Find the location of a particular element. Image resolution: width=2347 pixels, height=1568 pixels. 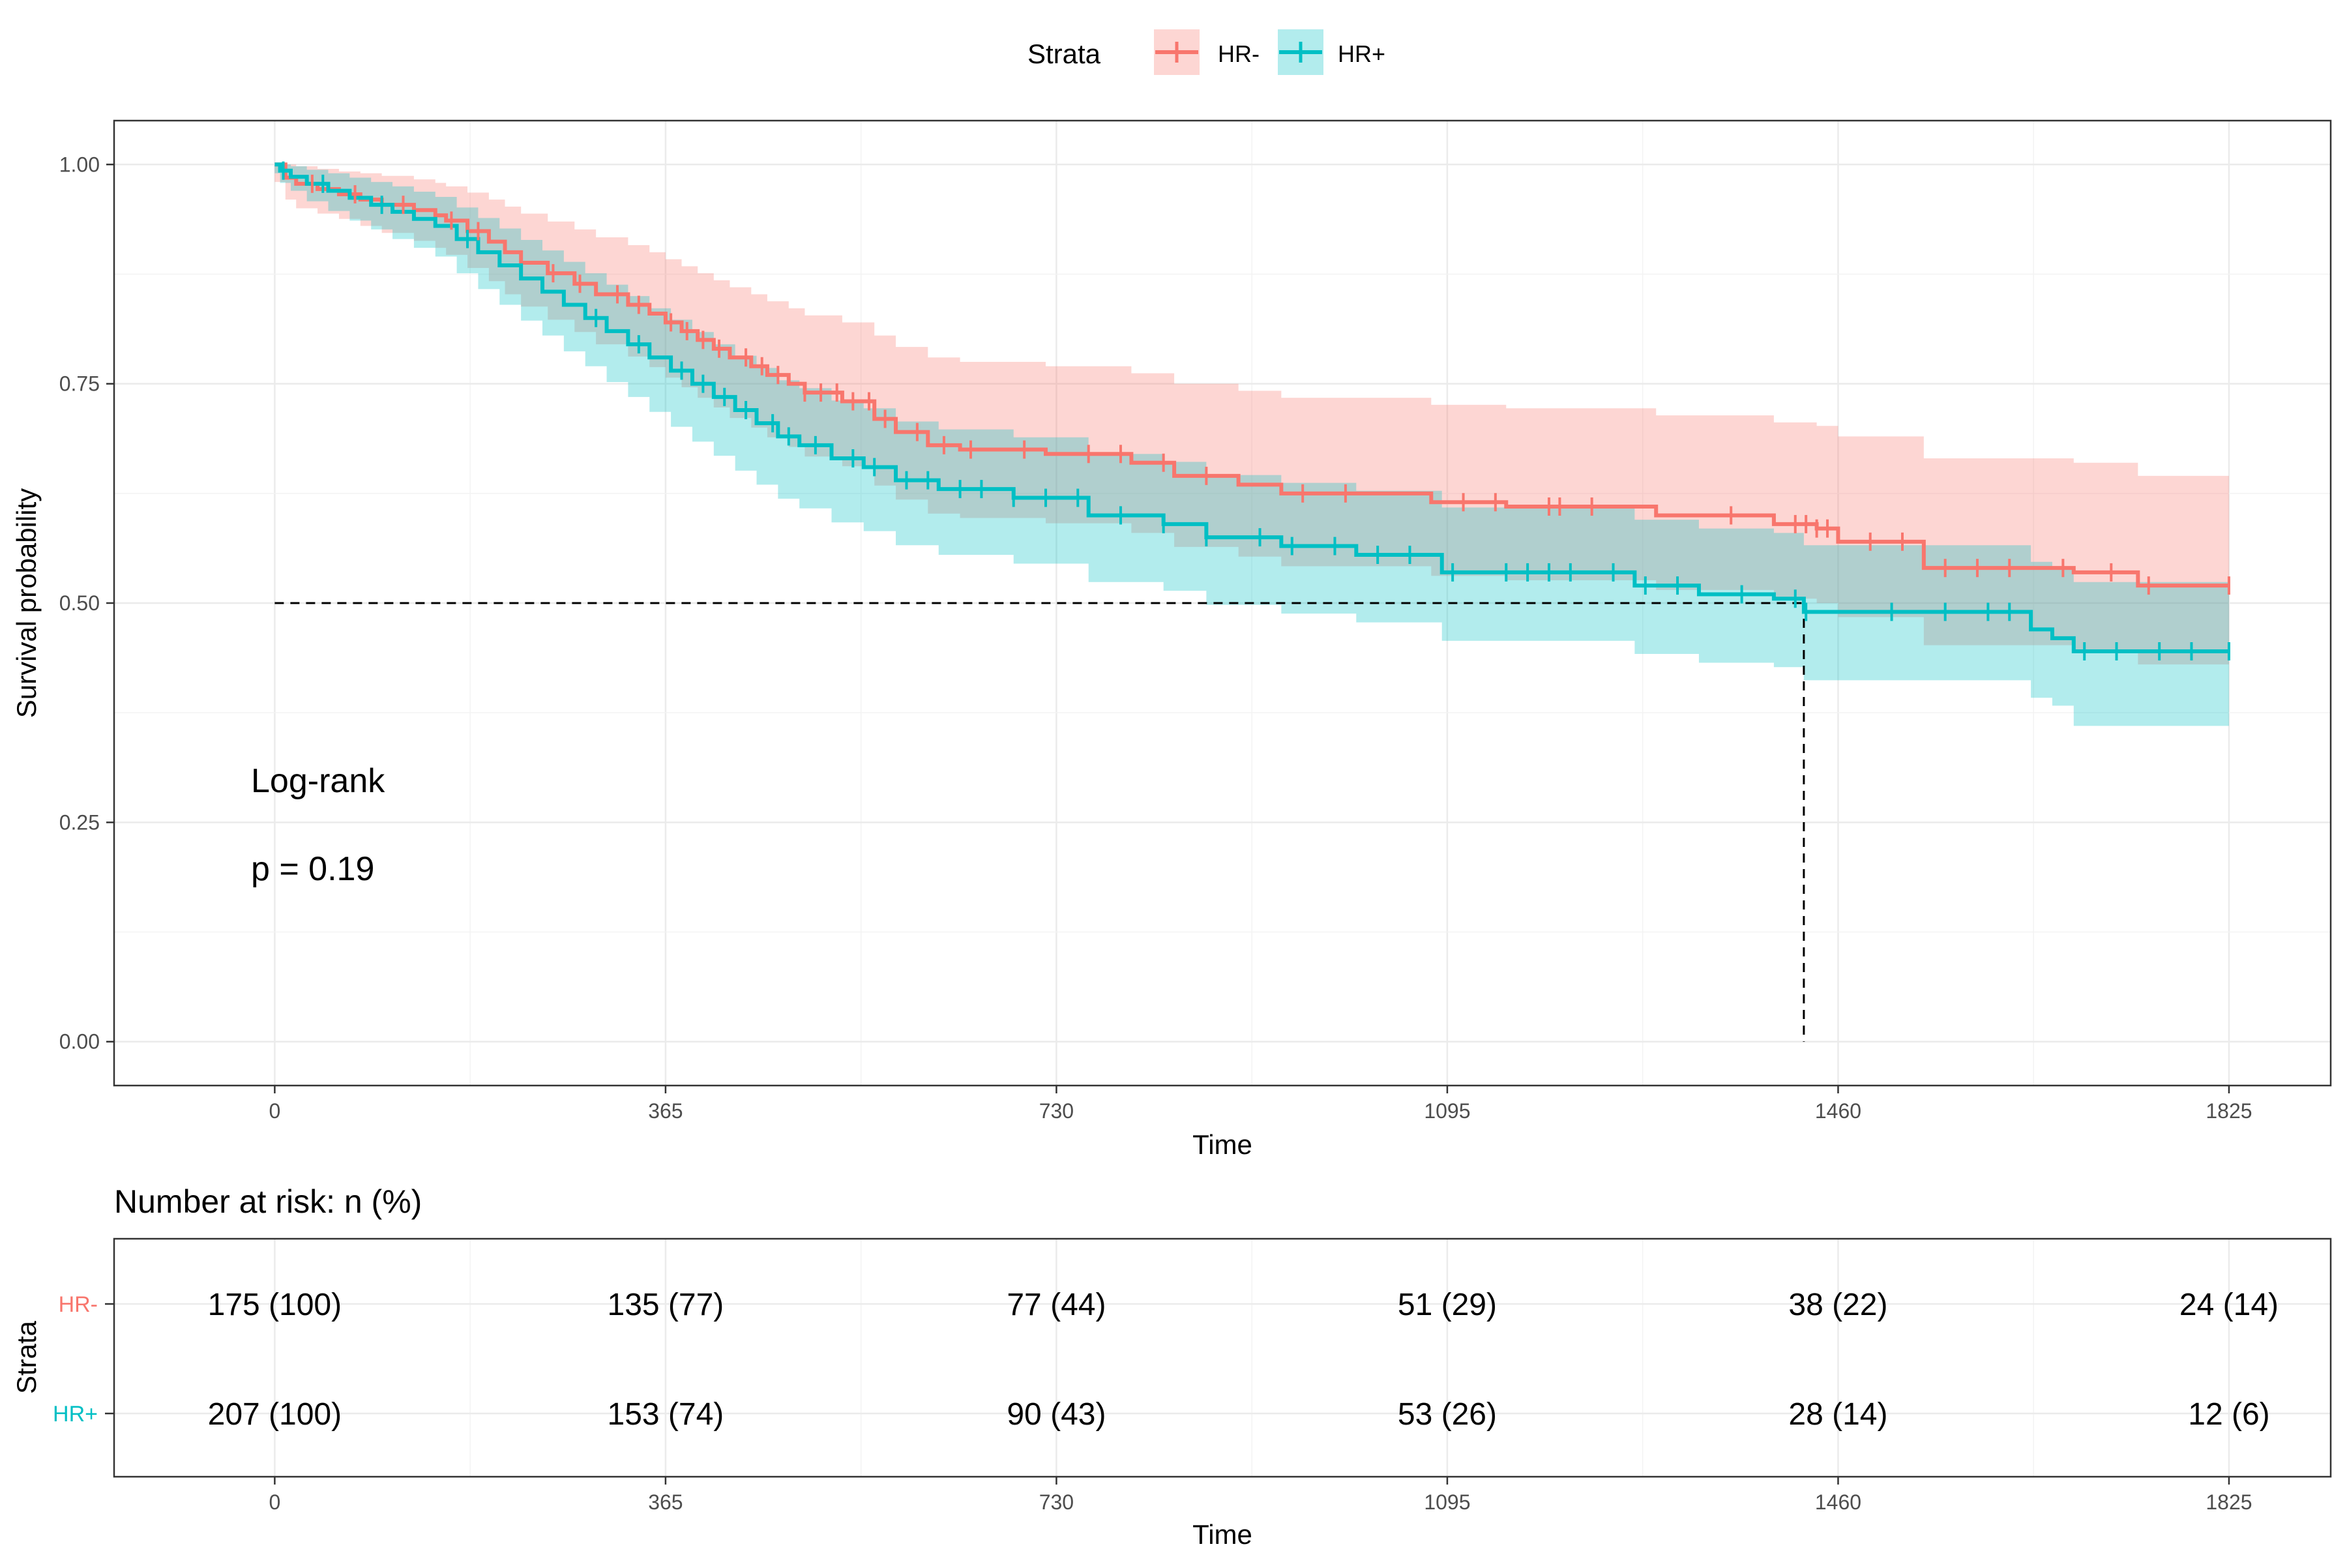

risk-row-label: HR- is located at coordinates (78, 1305).